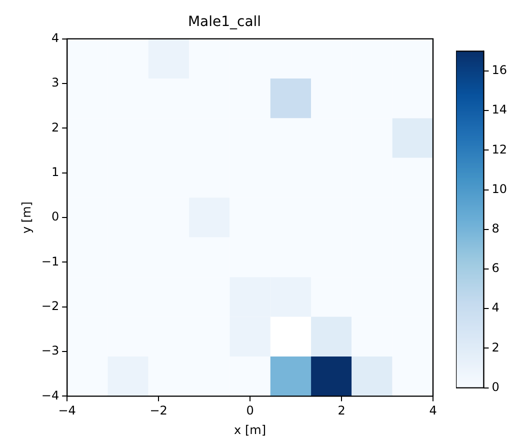  What do you see at coordinates (496, 268) in the screenshot?
I see `color-bar-label: 6` at bounding box center [496, 268].